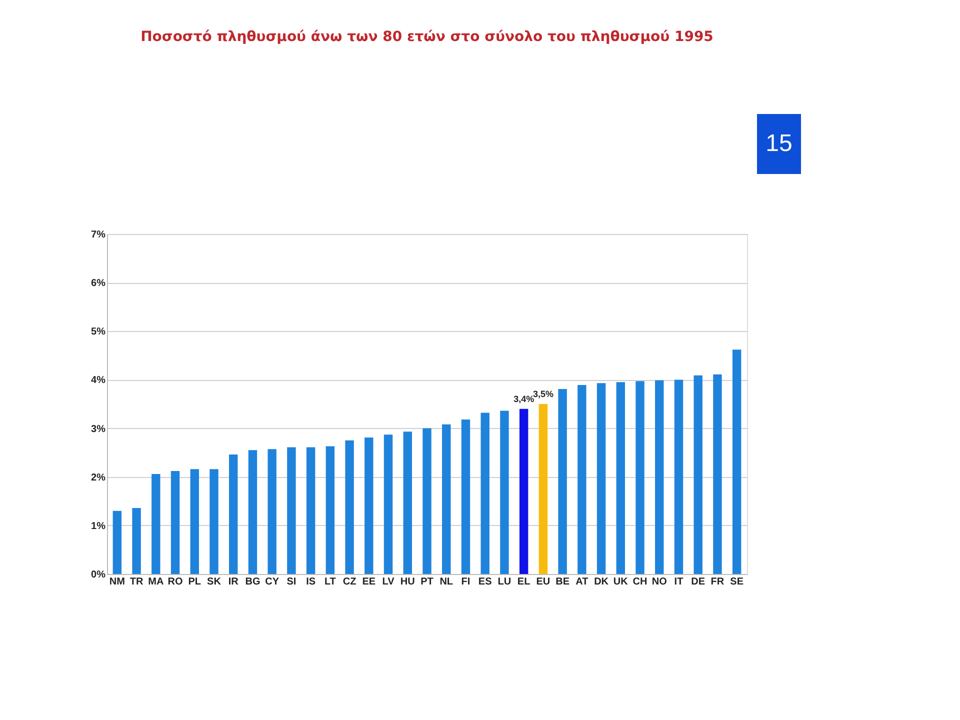 This screenshot has height=720, width=960. Describe the element at coordinates (779, 143) in the screenshot. I see `text: 15` at that location.